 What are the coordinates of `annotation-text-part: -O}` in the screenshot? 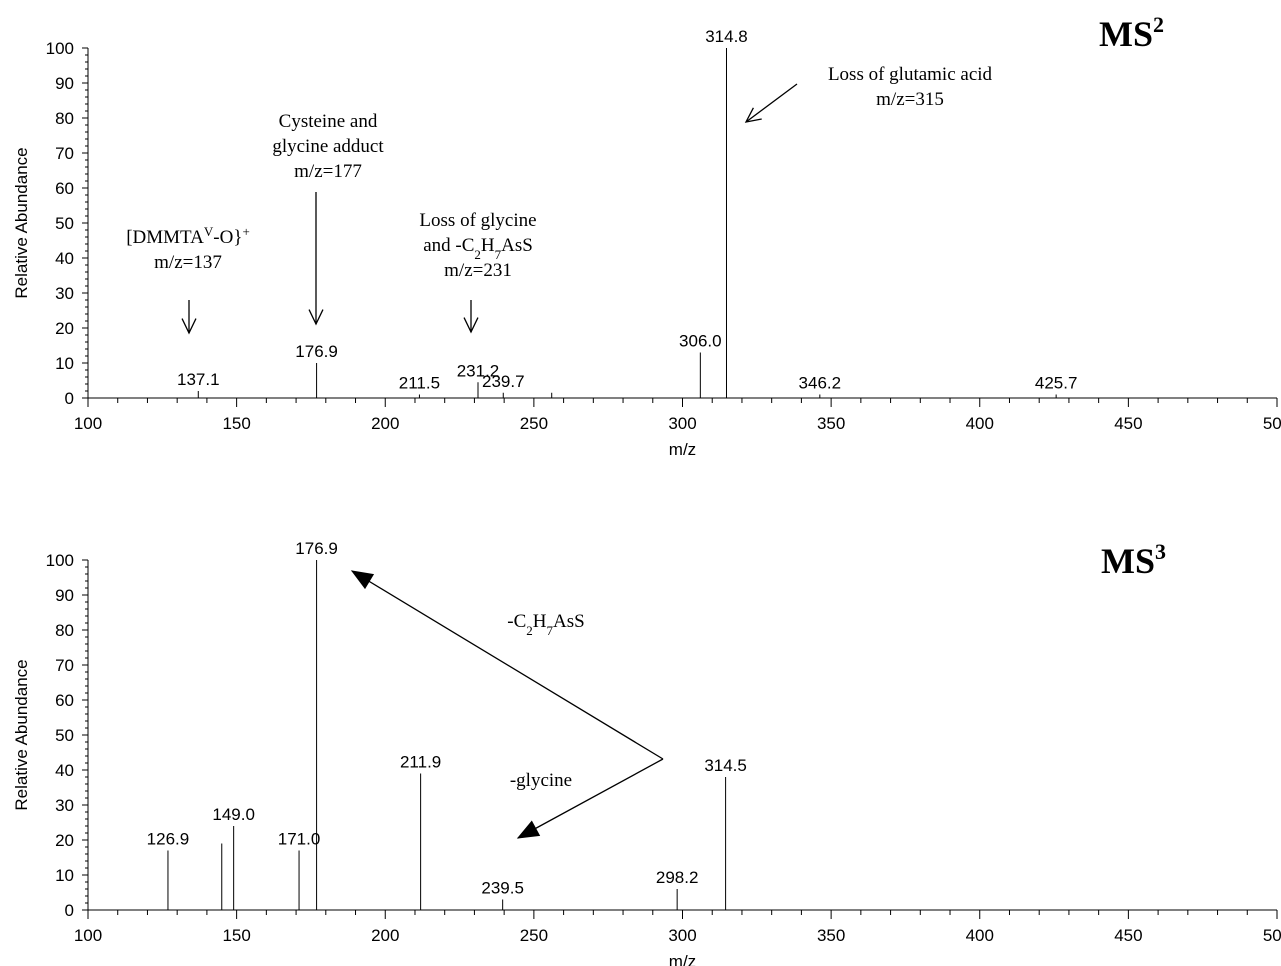 It's located at (227, 237).